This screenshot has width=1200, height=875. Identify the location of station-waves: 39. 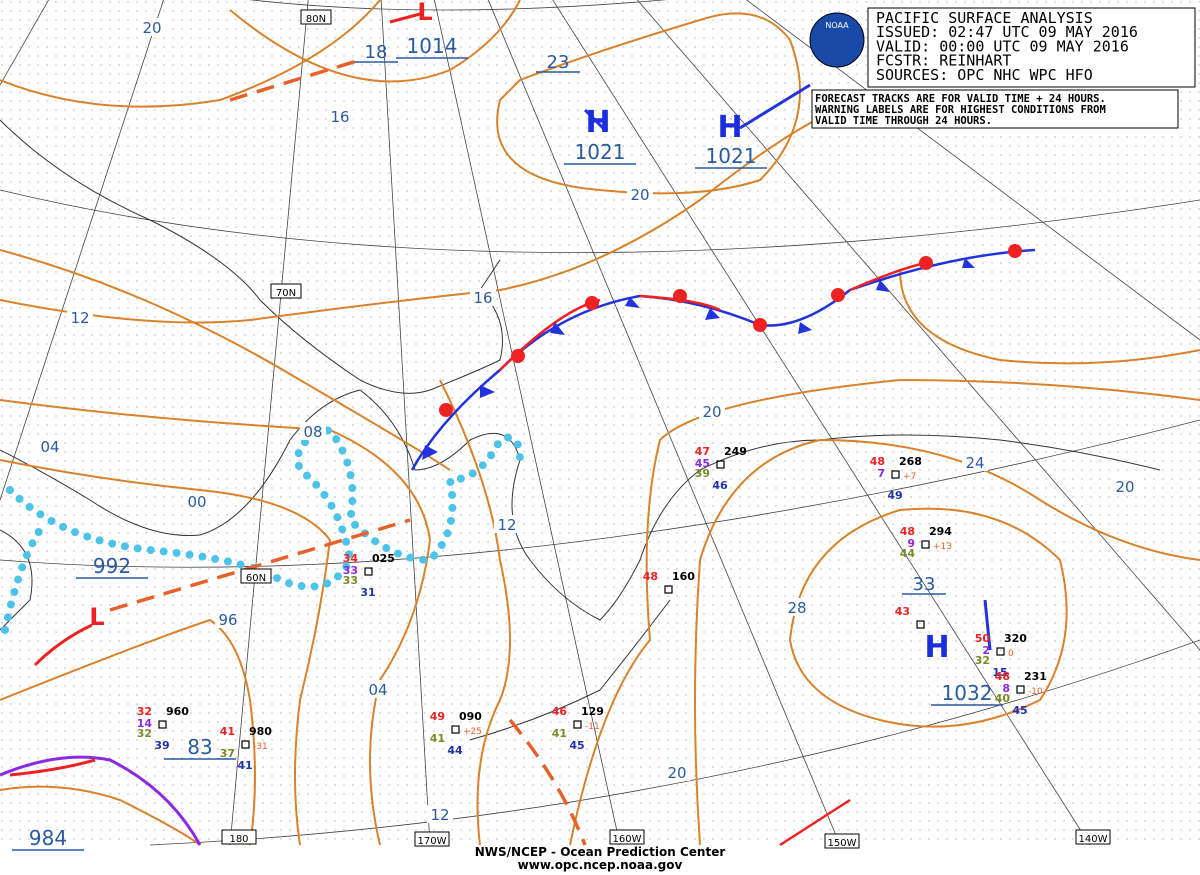
(161, 745).